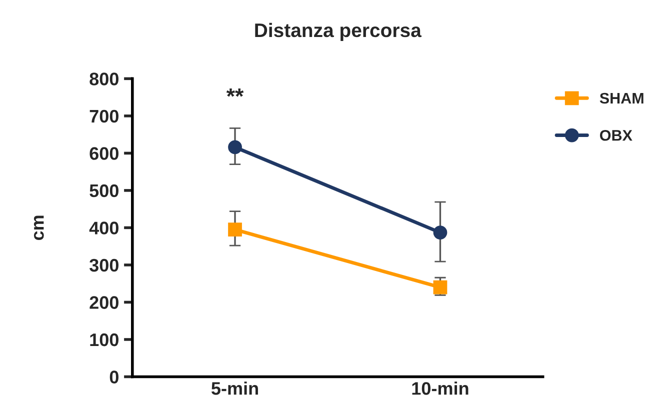 The height and width of the screenshot is (414, 662). I want to click on legend-label: OBX, so click(616, 135).